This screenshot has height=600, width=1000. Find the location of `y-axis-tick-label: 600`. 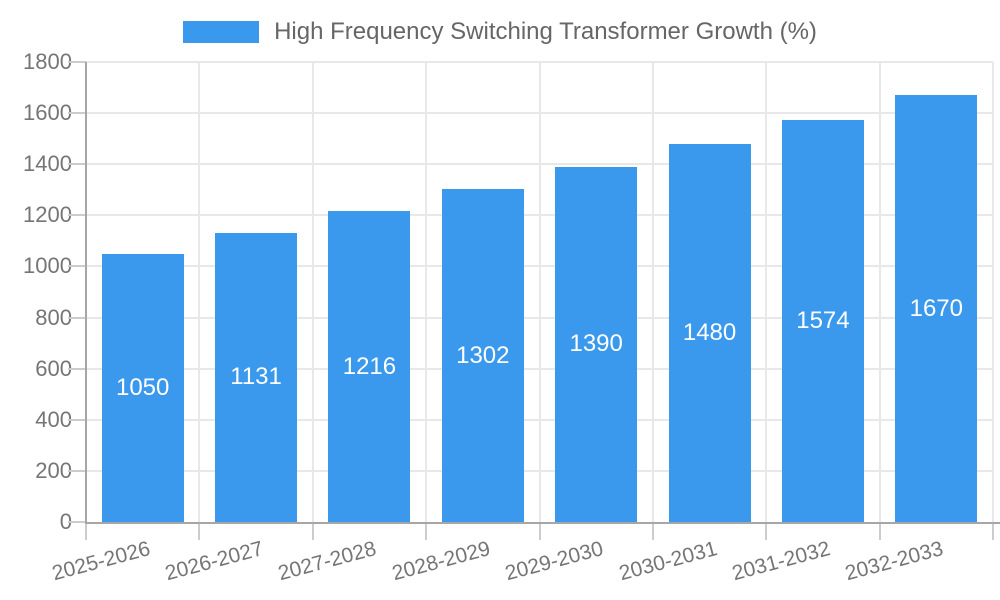

y-axis-tick-label: 600 is located at coordinates (53, 368).